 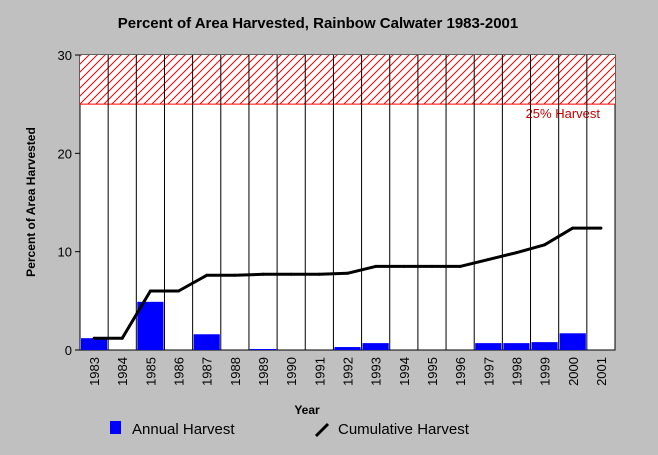 I want to click on x-tick-label: 1987, so click(x=207, y=371).